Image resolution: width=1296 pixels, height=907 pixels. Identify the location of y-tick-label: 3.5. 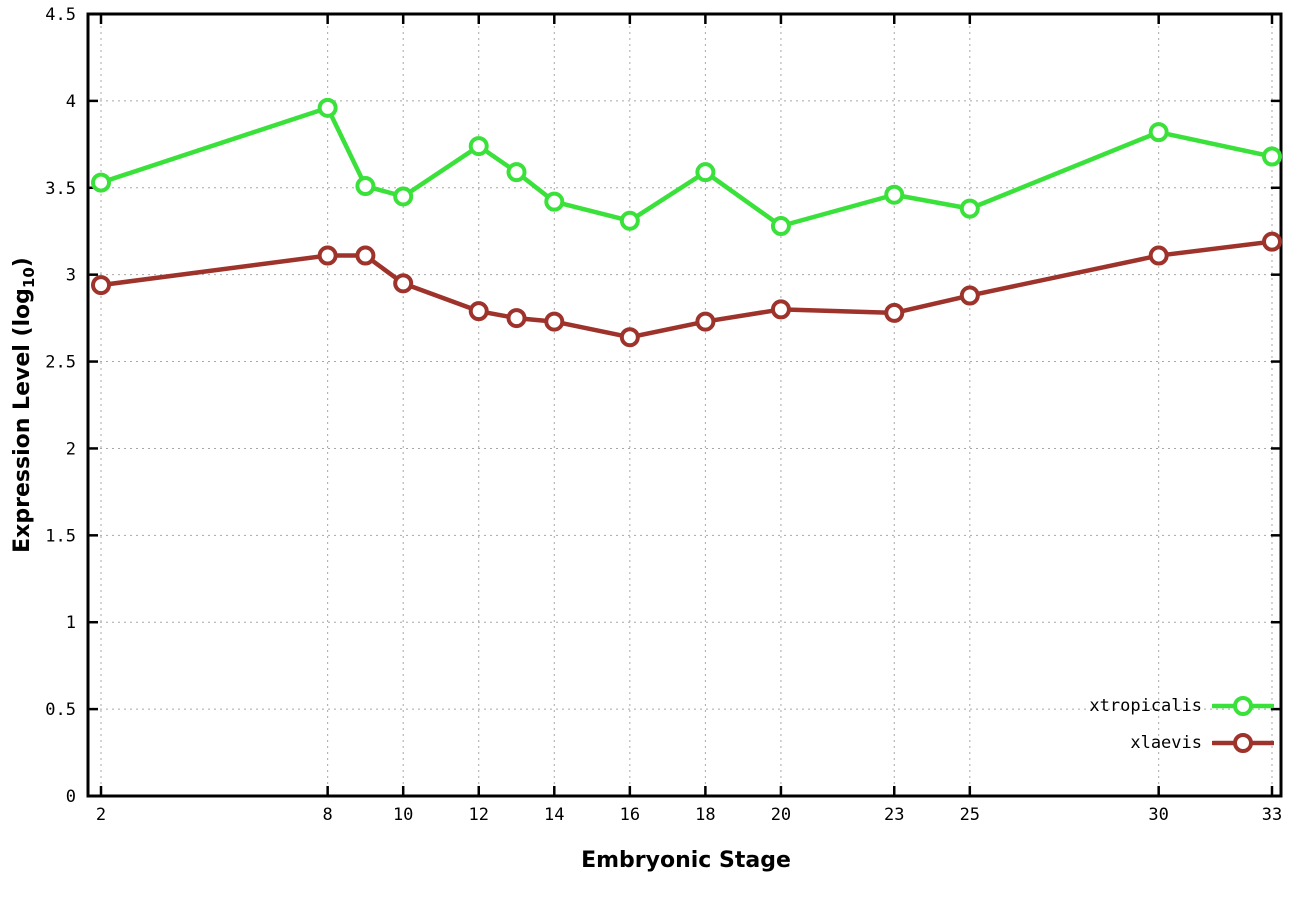
(60, 189).